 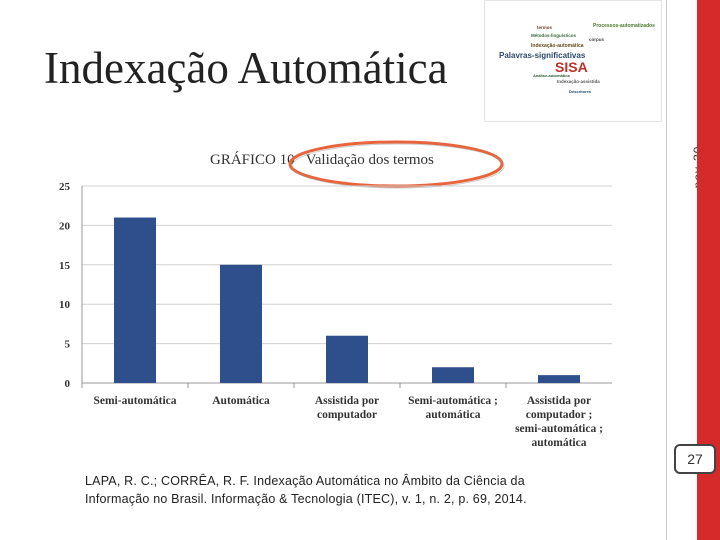 I want to click on y-tick-label: 15, so click(x=65, y=266).